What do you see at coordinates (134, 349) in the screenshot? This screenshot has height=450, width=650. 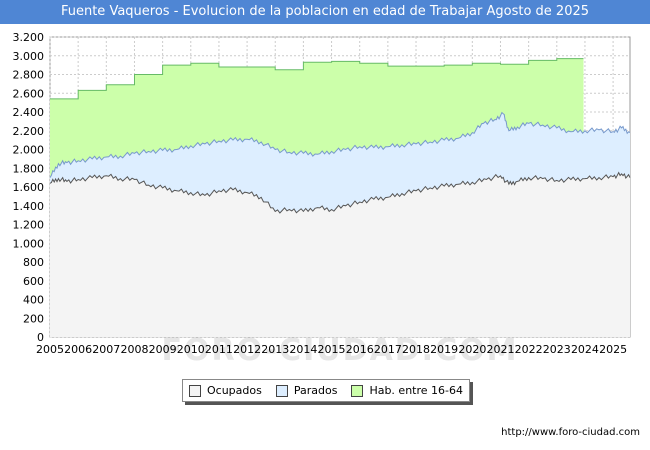 I see `x-tick-label: 2008` at bounding box center [134, 349].